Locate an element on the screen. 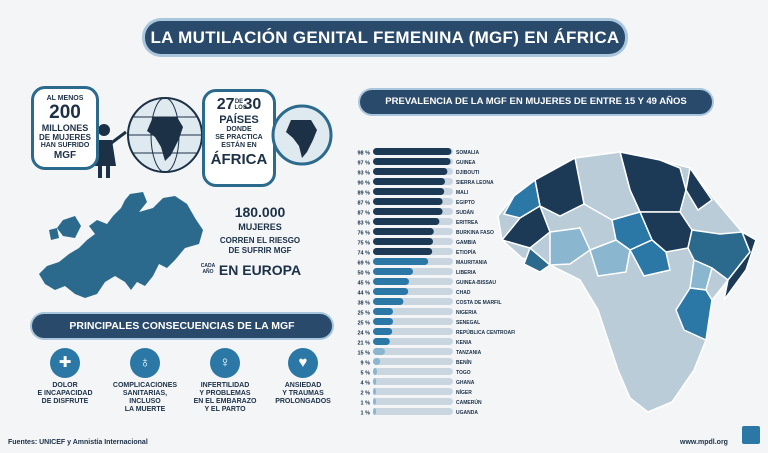 The height and width of the screenshot is (453, 768). bar-value-label: 83 % is located at coordinates (363, 224).